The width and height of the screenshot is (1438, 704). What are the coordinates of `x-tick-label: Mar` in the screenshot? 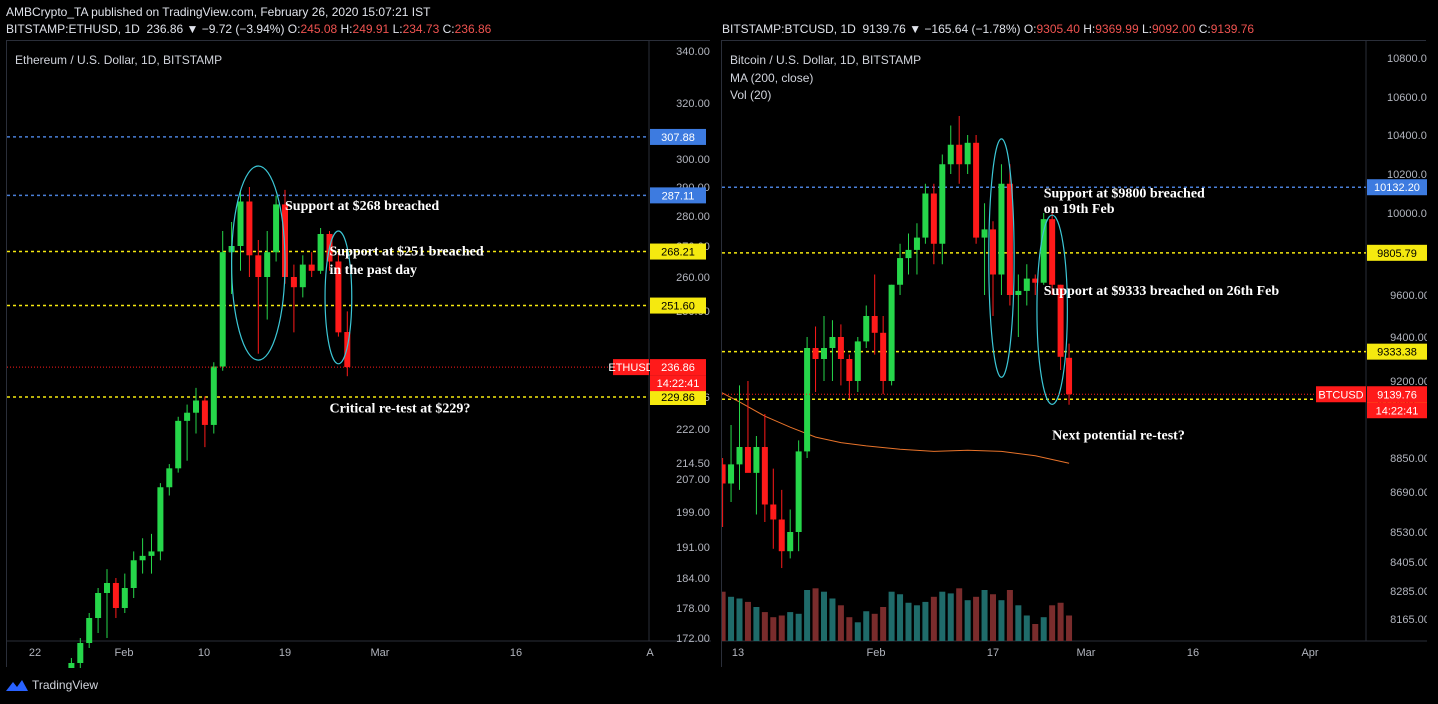 It's located at (380, 653).